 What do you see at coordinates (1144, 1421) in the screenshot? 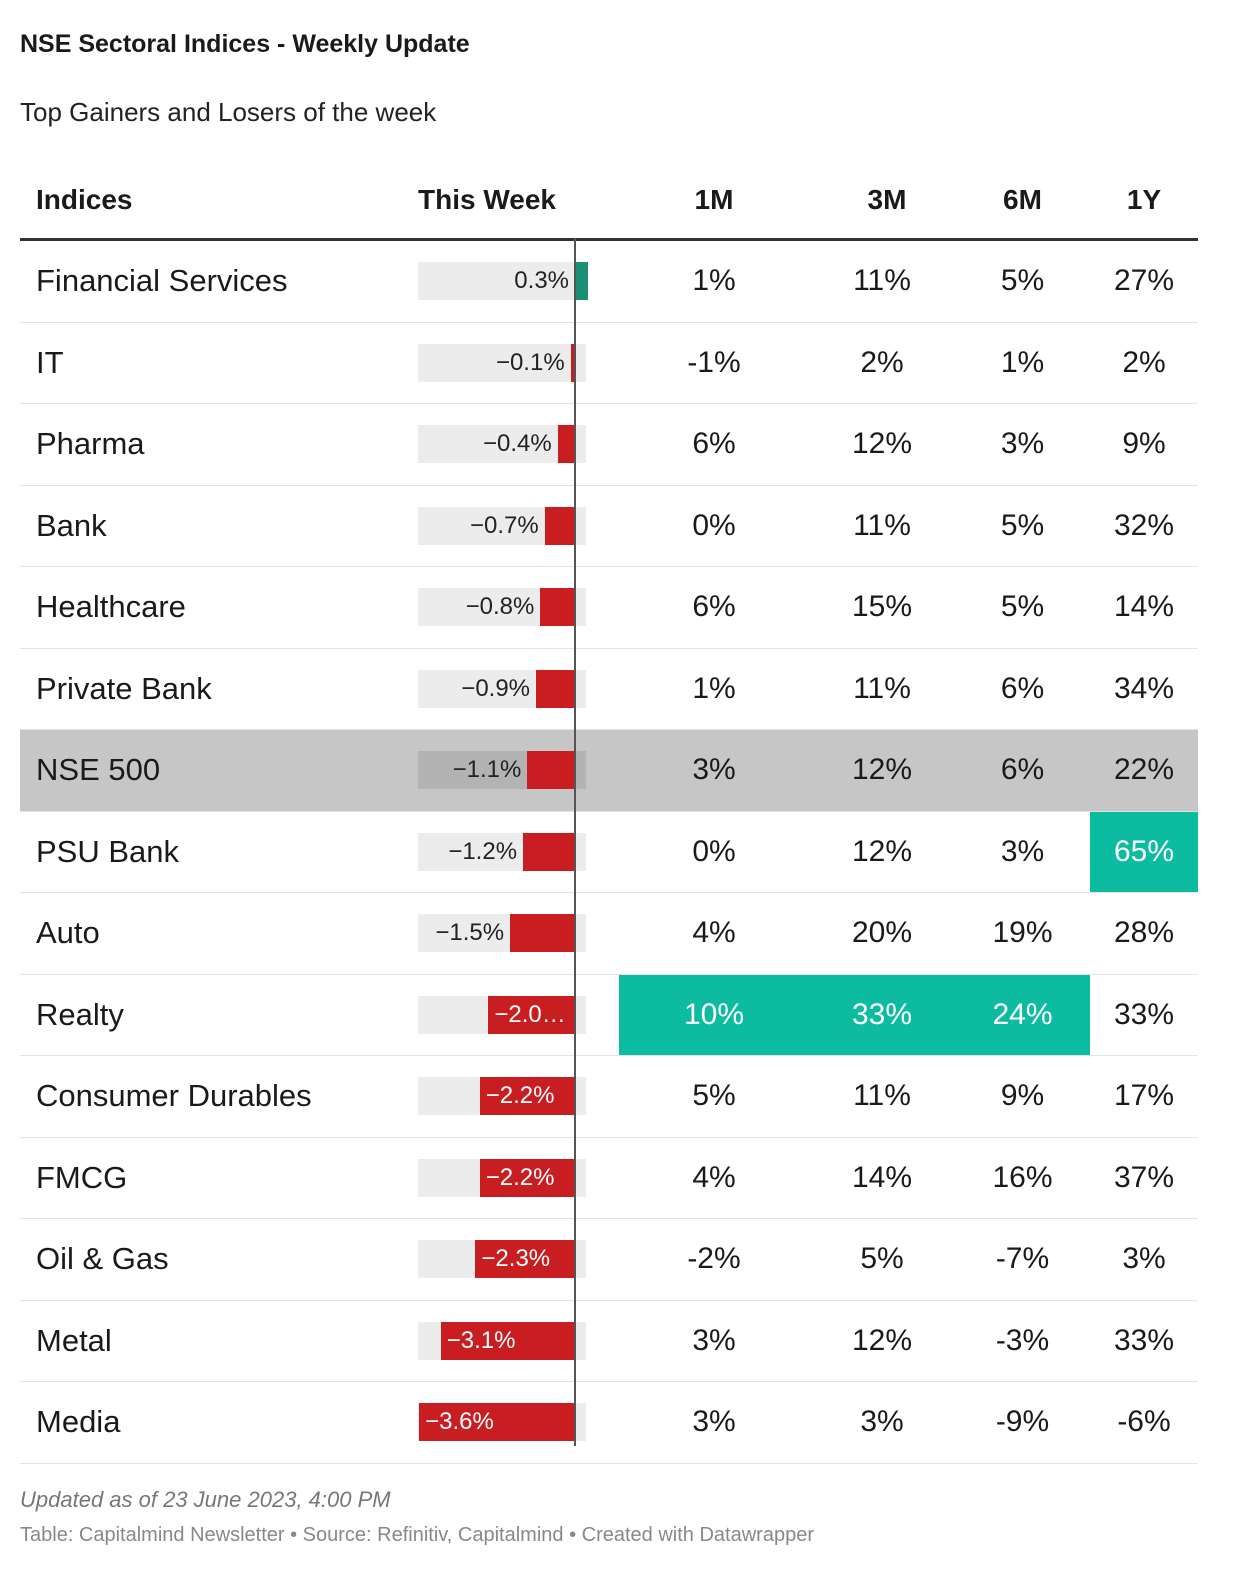
I see `value-y1: -6%` at bounding box center [1144, 1421].